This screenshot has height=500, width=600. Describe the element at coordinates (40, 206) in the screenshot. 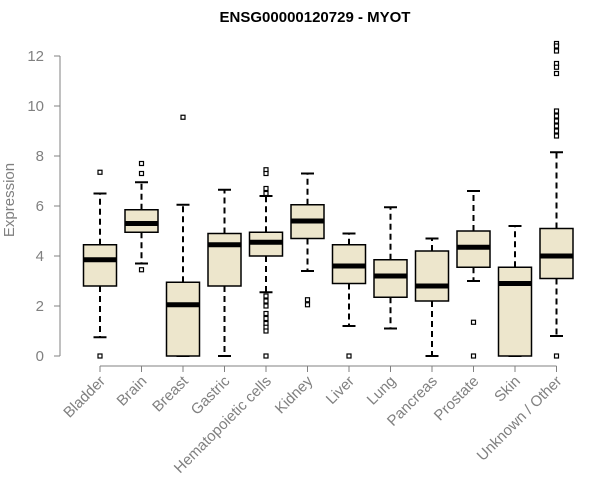

I see `y-tick-label: 6` at that location.